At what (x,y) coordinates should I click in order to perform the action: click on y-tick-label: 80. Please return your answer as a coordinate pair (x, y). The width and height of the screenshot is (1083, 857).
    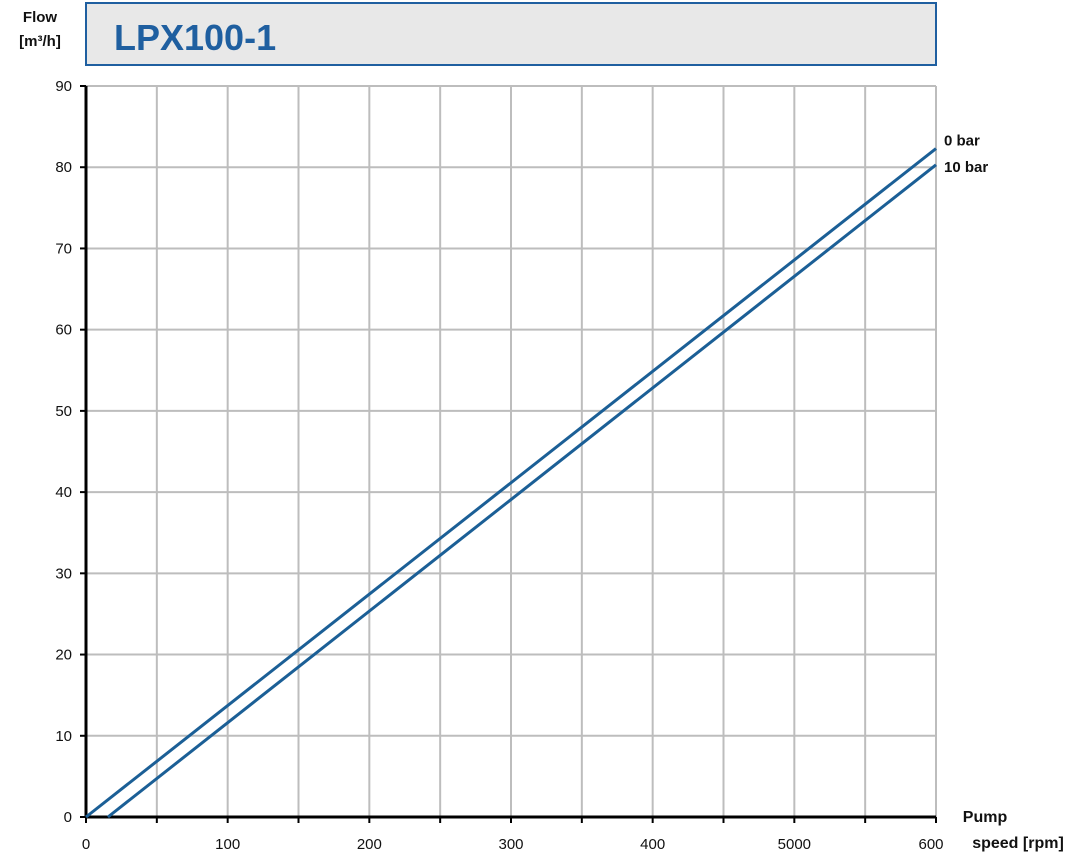
    Looking at the image, I should click on (63, 167).